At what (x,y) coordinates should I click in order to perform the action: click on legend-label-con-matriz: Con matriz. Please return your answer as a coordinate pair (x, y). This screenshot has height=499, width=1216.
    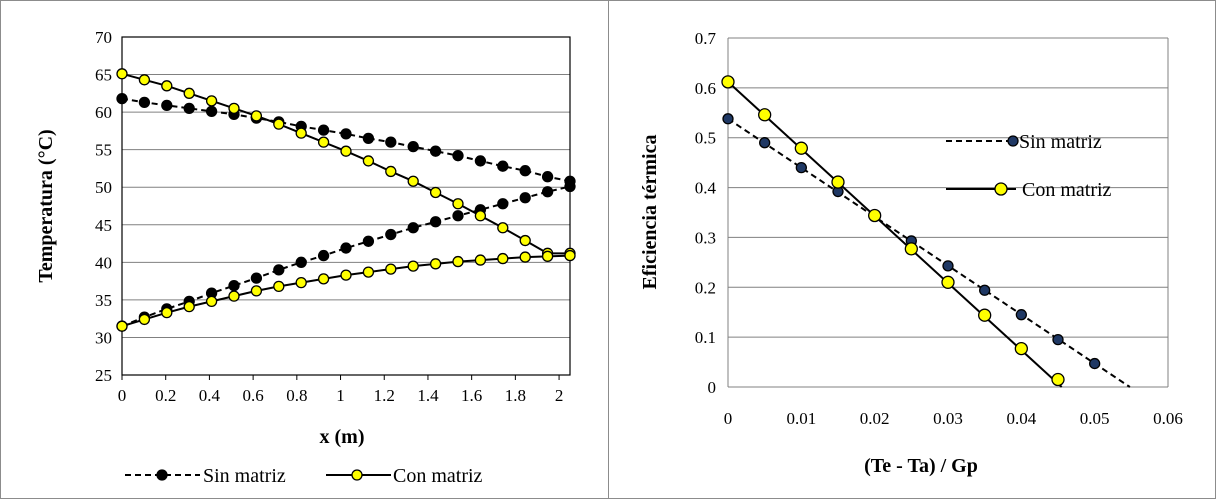
    Looking at the image, I should click on (438, 476).